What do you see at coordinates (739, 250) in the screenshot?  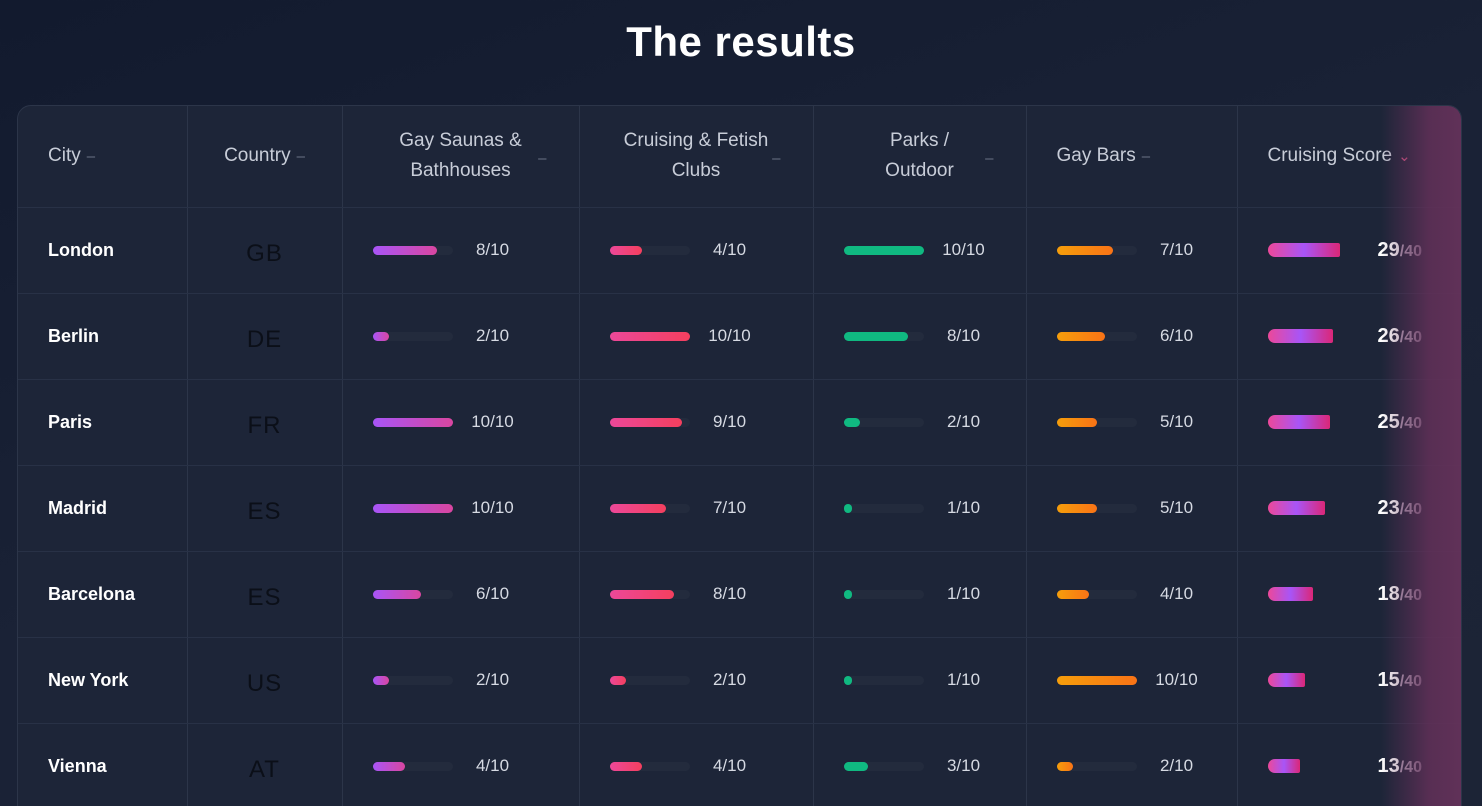 I see `table-row: London GB 8/10 4/10 10/10 7/10 29/40` at bounding box center [739, 250].